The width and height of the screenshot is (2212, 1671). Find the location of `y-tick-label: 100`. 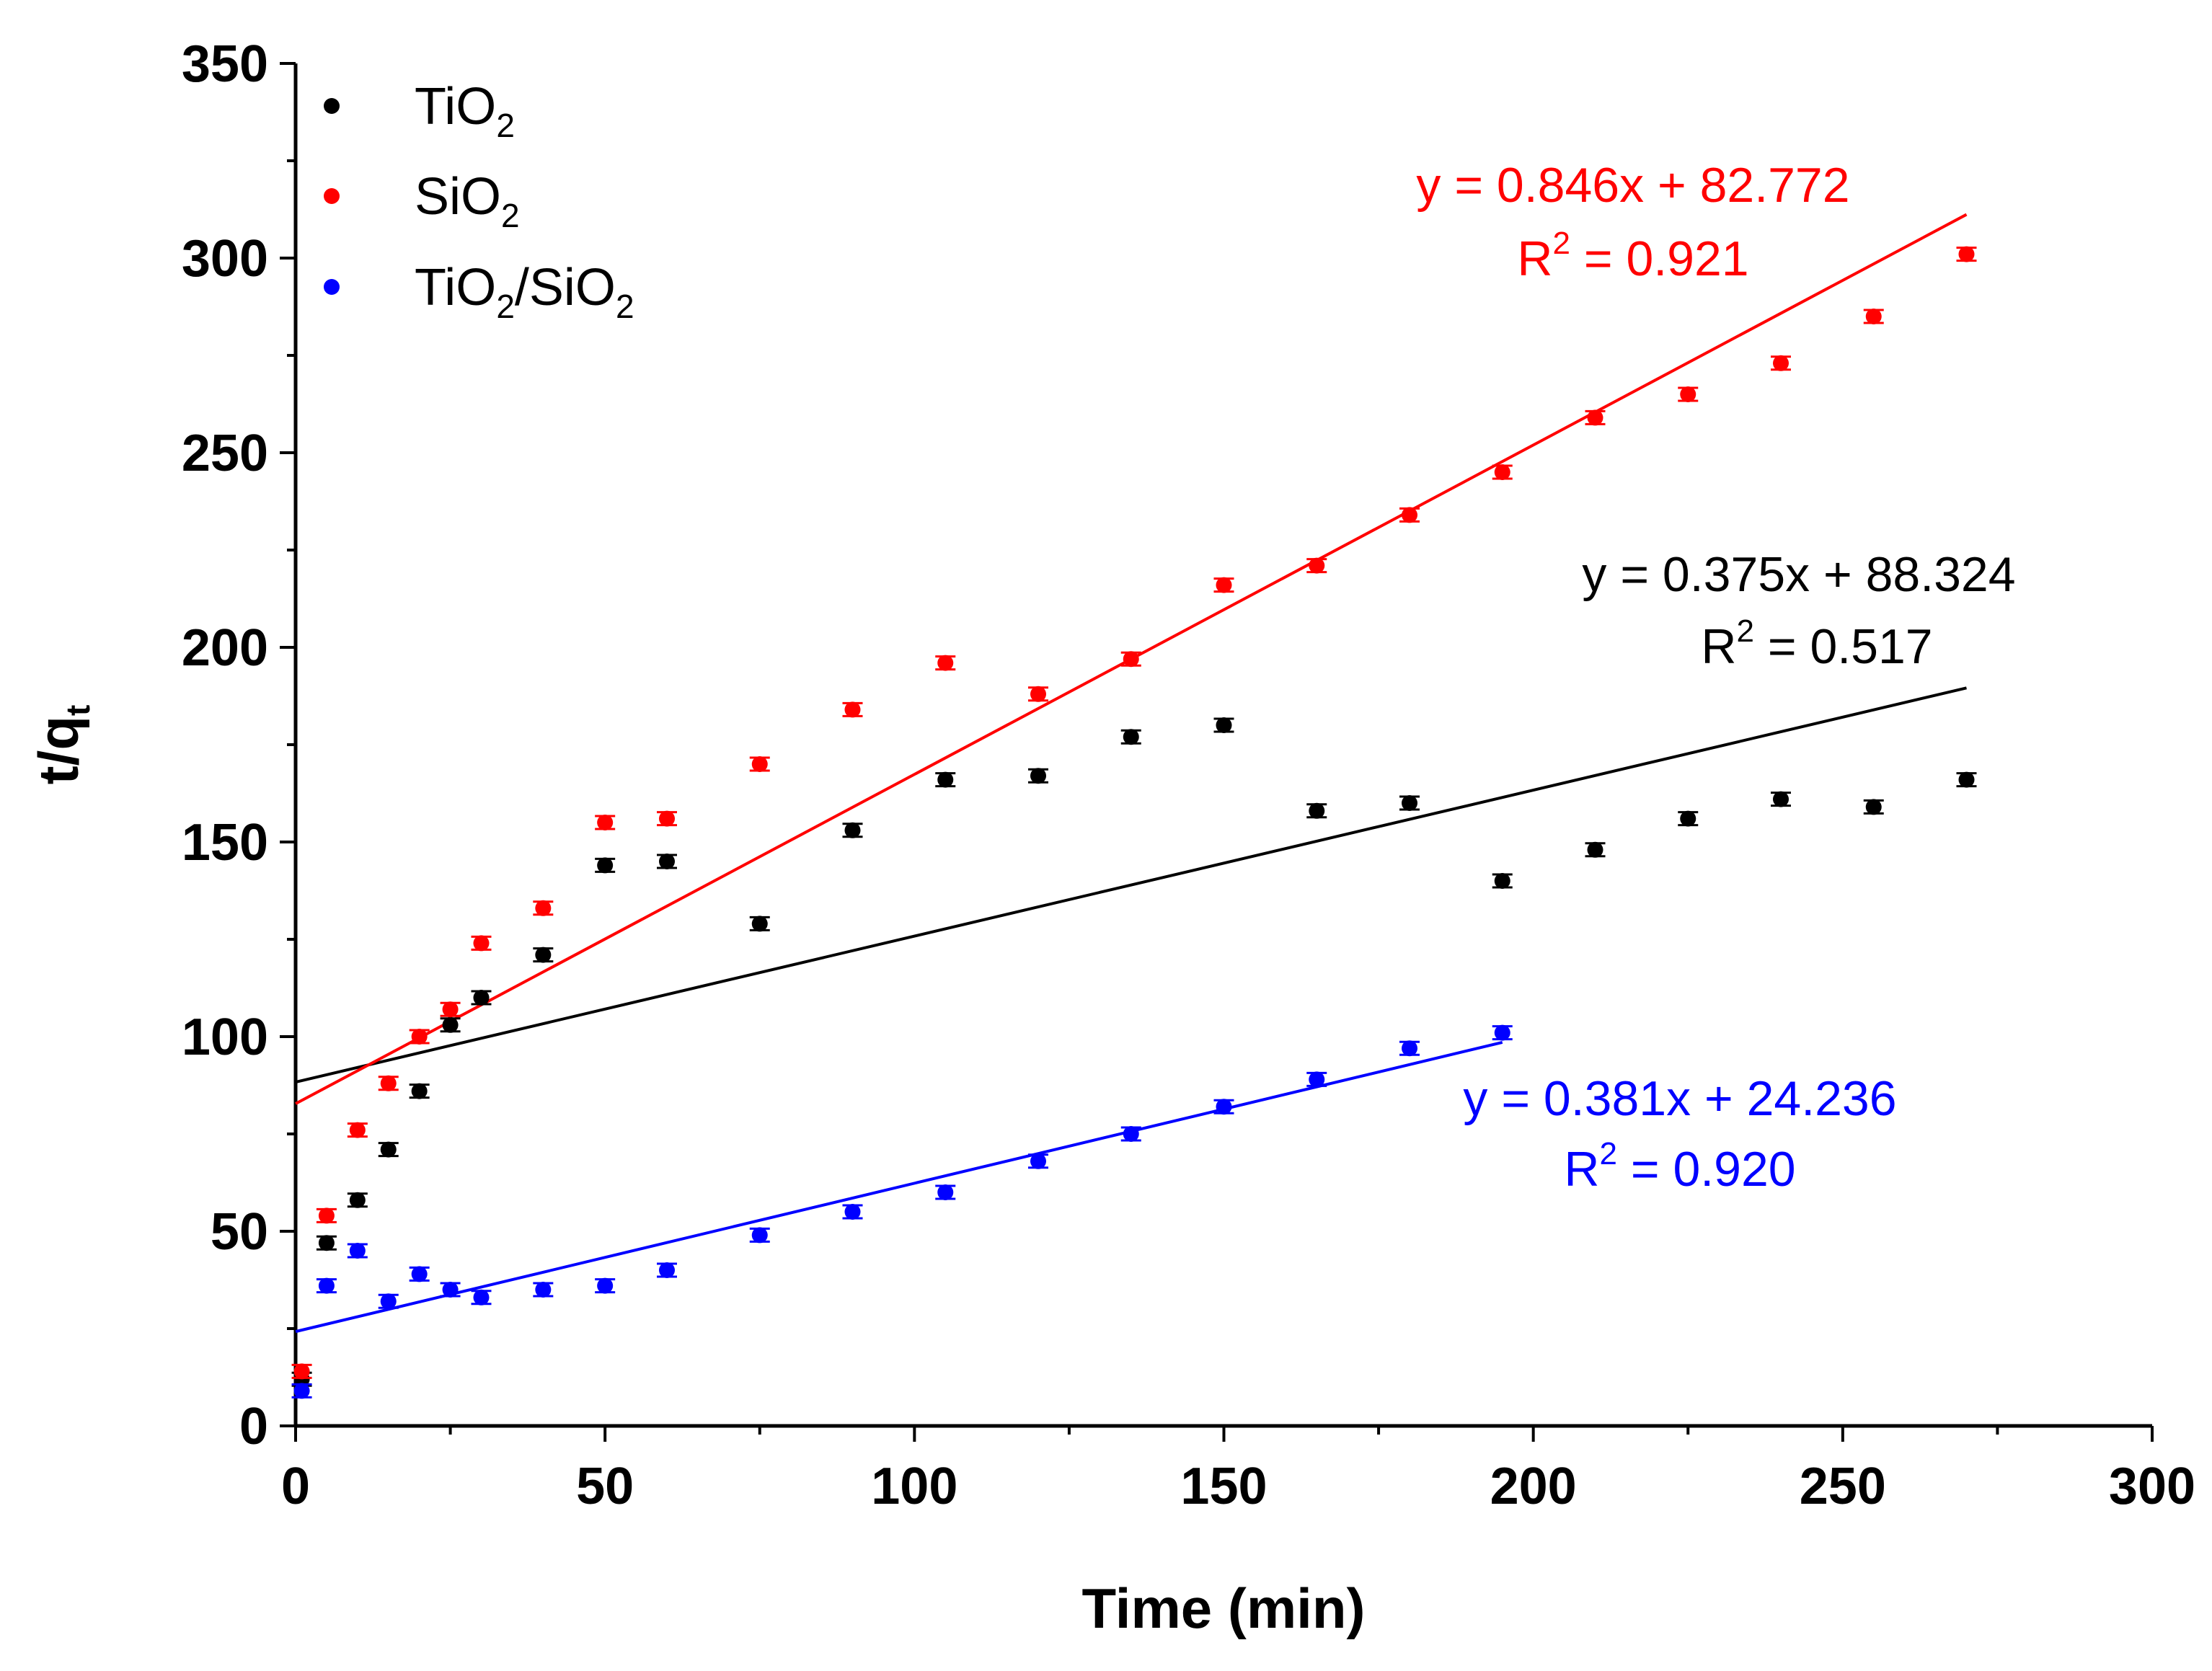

y-tick-label: 100 is located at coordinates (225, 1037).